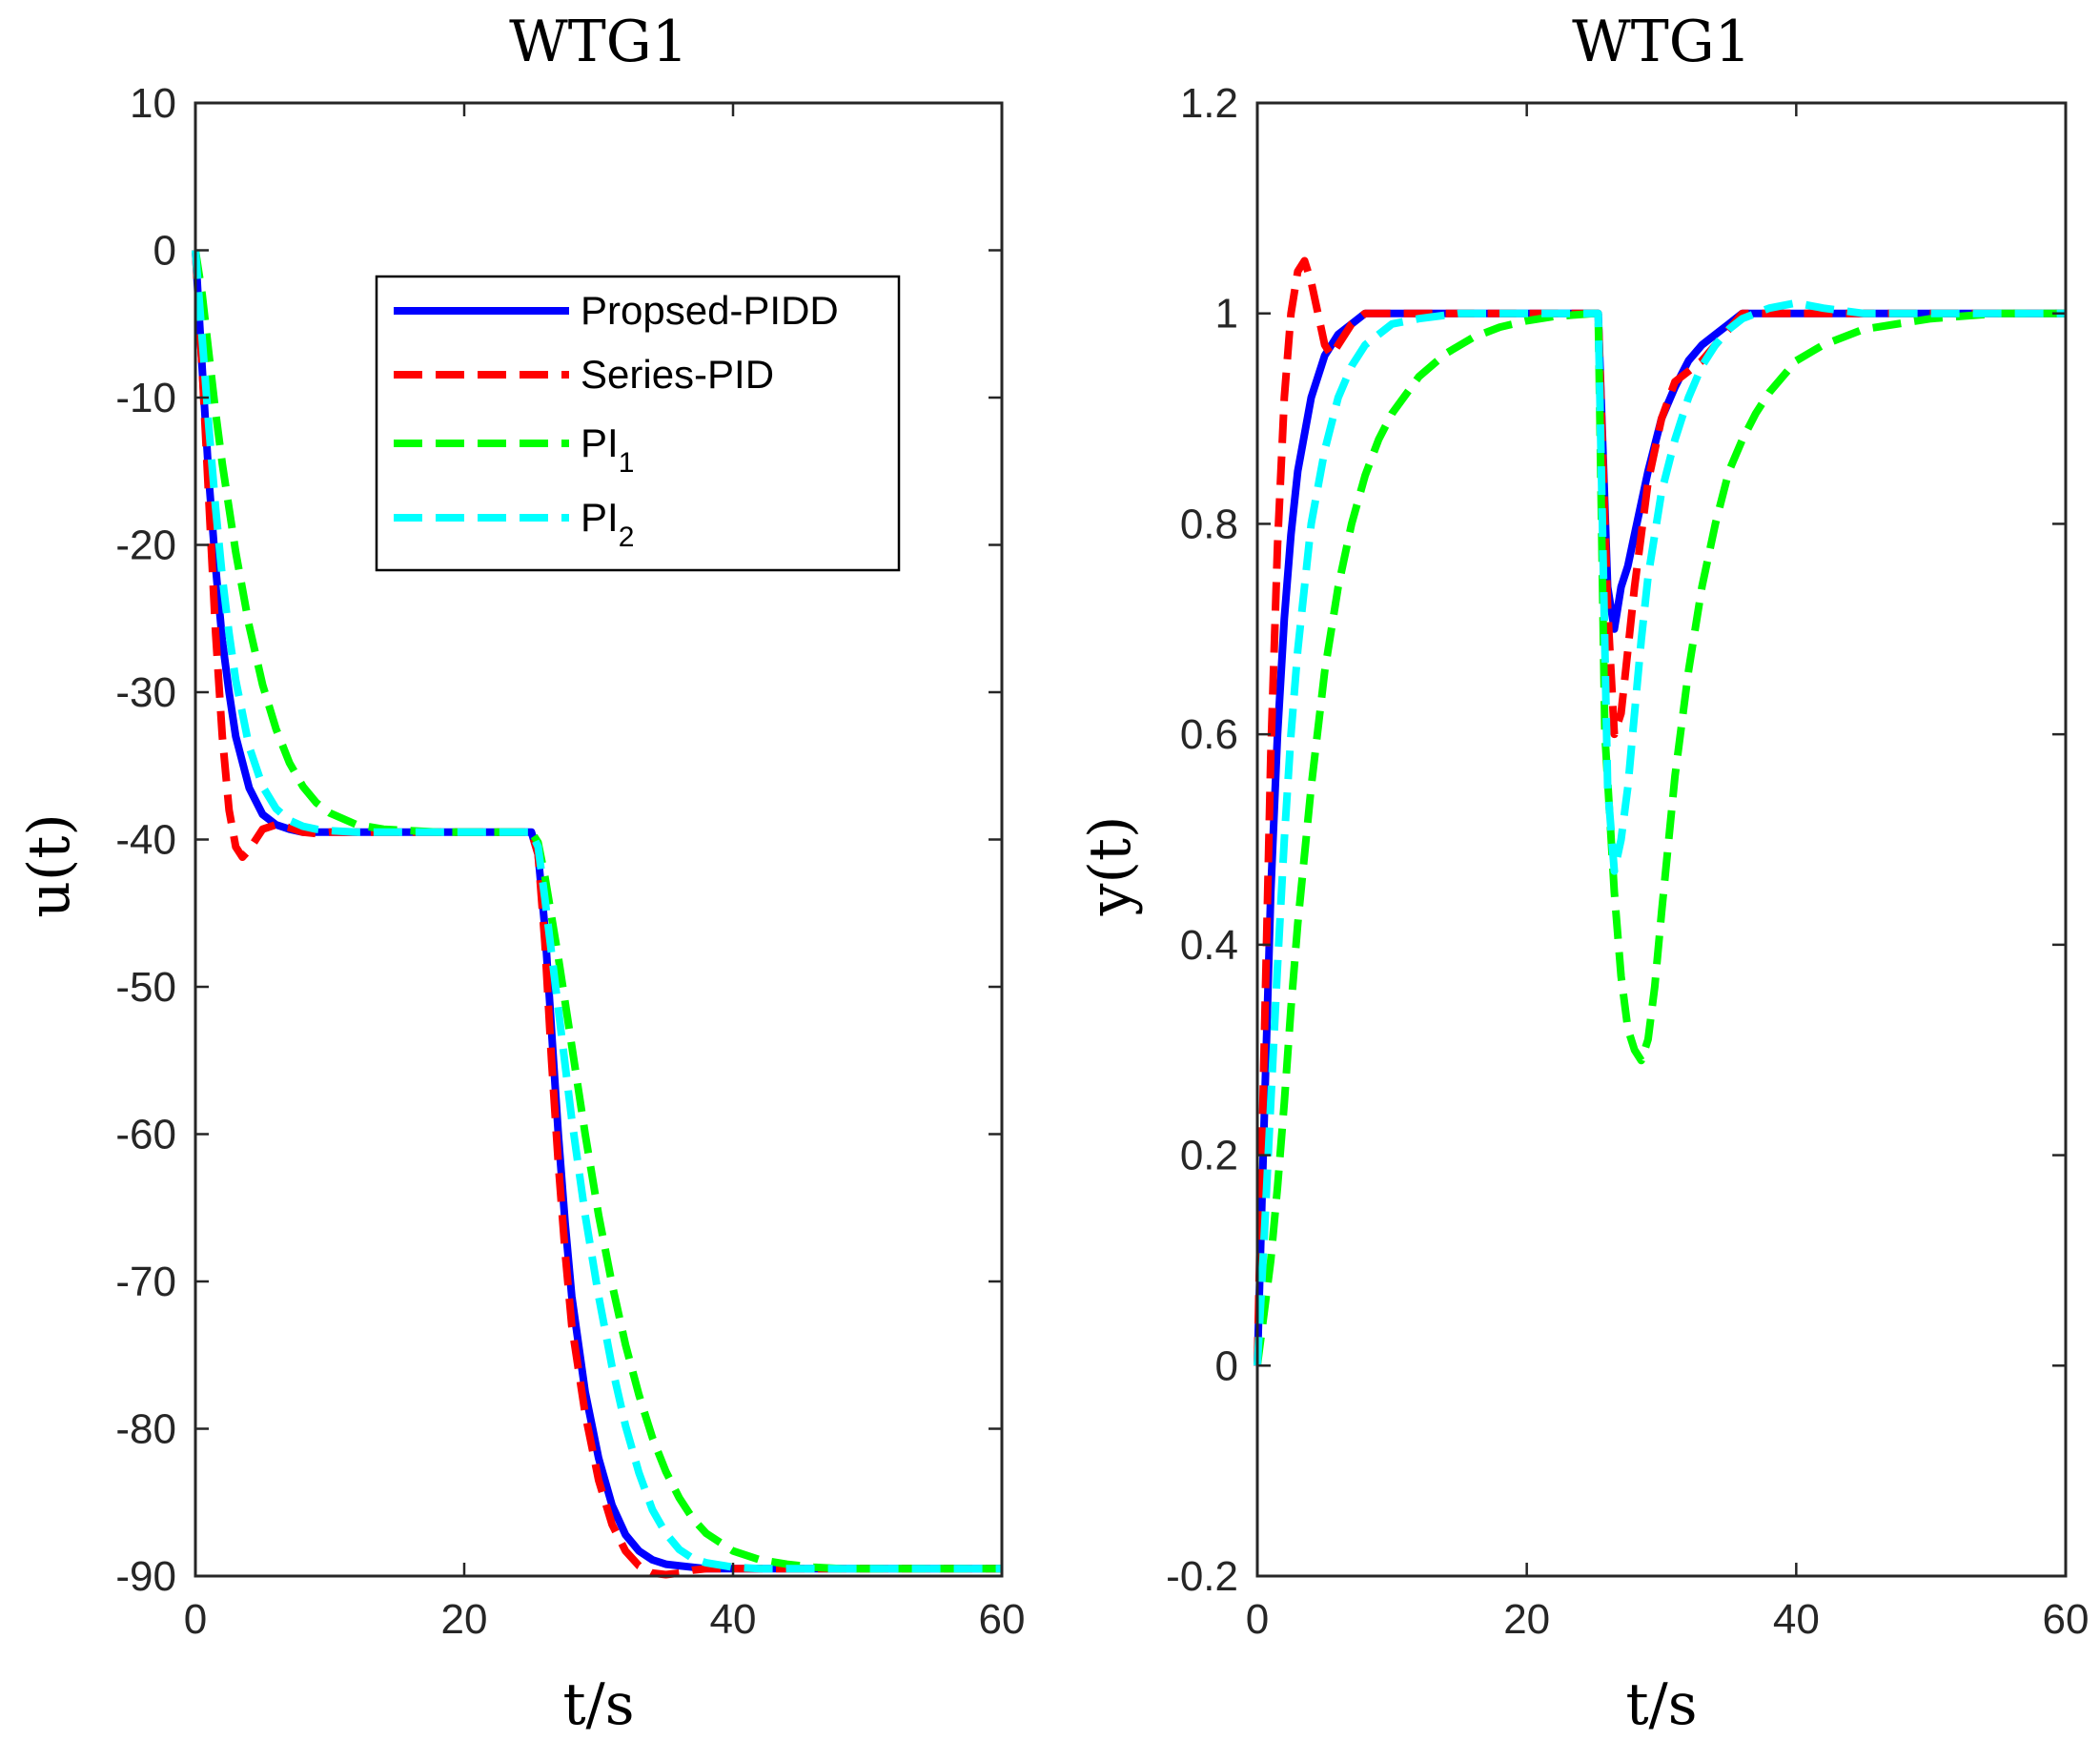  I want to click on y-chart-ytick-label: 1.2, so click(1209, 103).